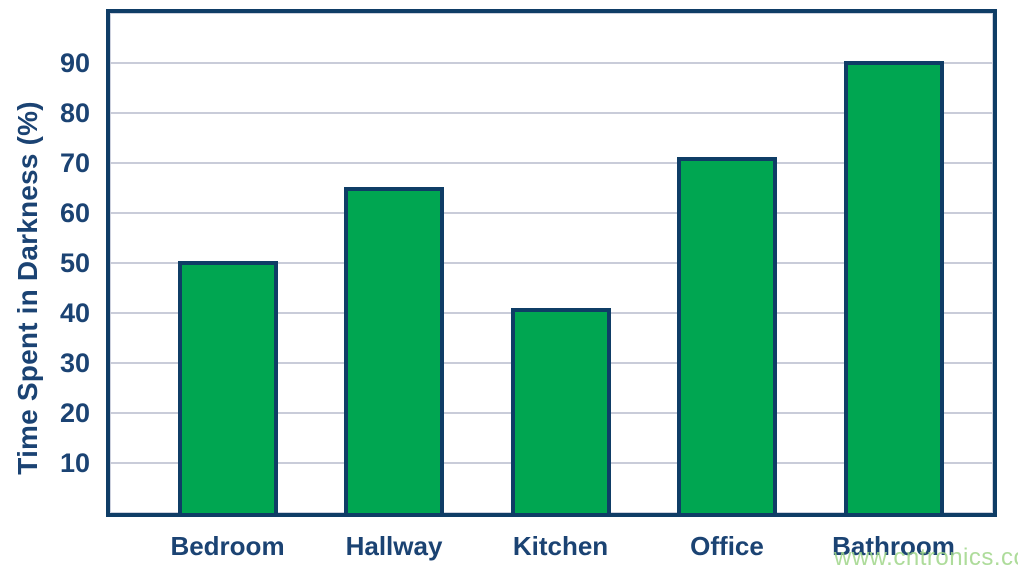 This screenshot has width=1018, height=571. Describe the element at coordinates (74, 363) in the screenshot. I see `y-tick-label-30: 30` at that location.